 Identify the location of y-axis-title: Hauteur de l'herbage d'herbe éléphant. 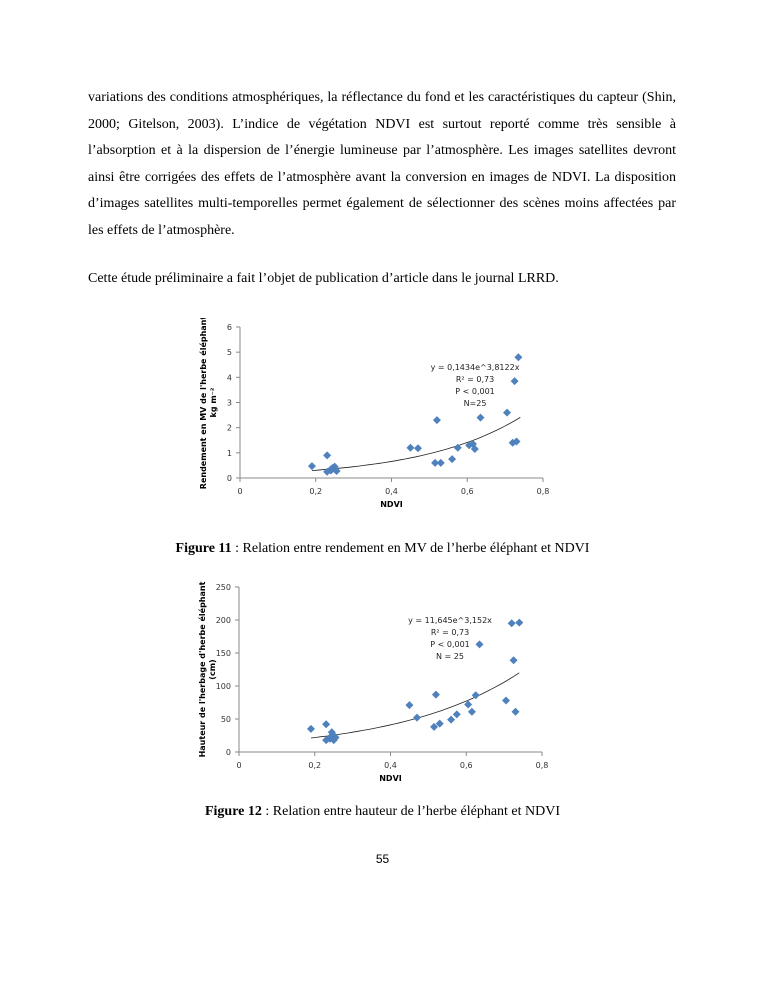
(202, 669).